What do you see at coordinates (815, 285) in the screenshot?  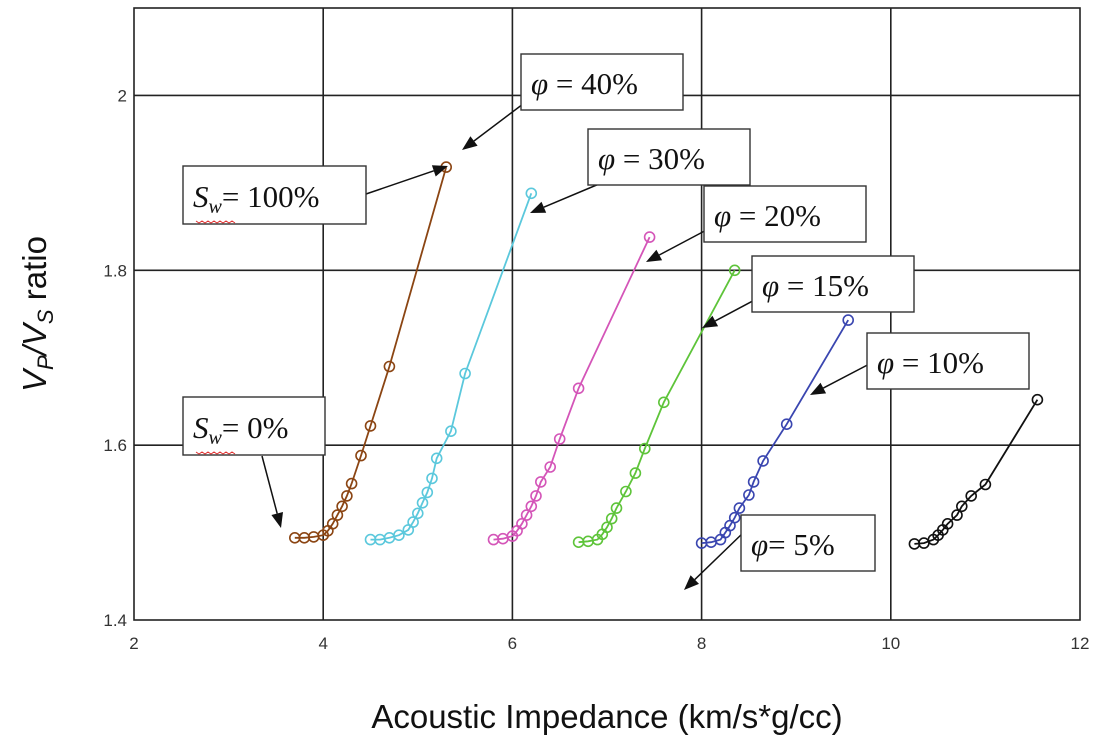 I see `svg-text: φ = 15%` at bounding box center [815, 285].